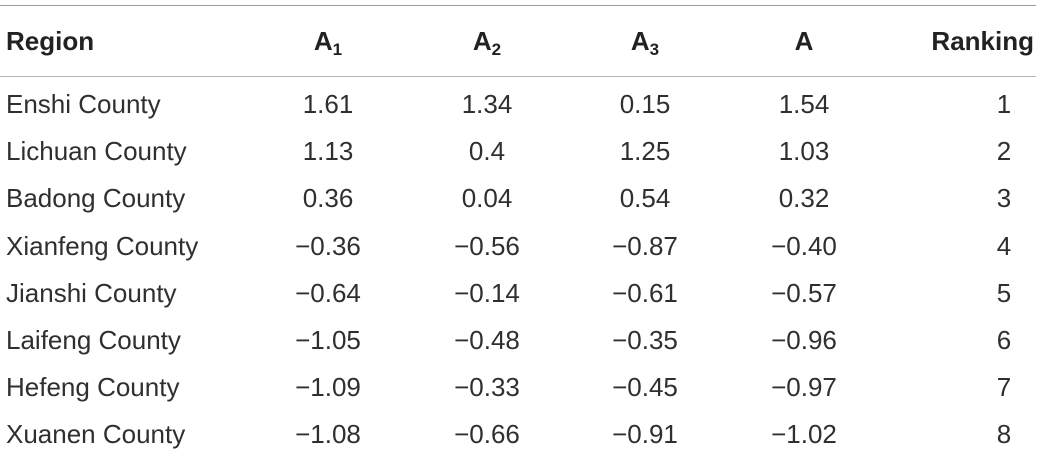  What do you see at coordinates (83, 104) in the screenshot?
I see `cell-region: Enshi County` at bounding box center [83, 104].